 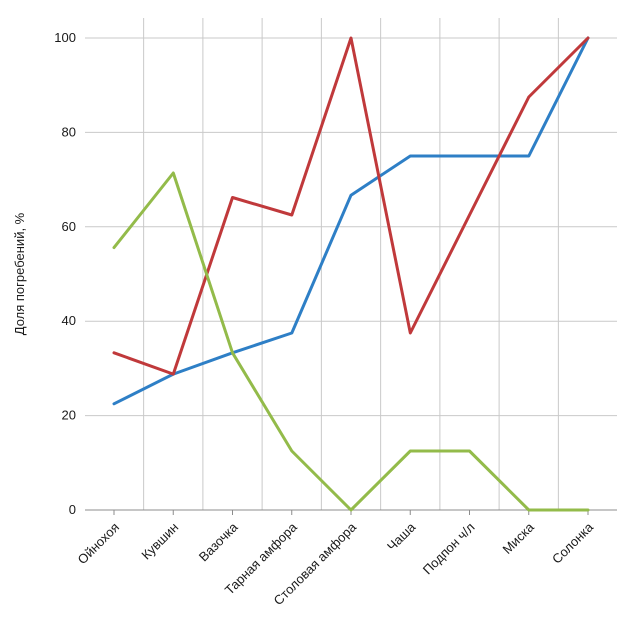 What do you see at coordinates (72, 509) in the screenshot?
I see `y-tick-label: 0` at bounding box center [72, 509].